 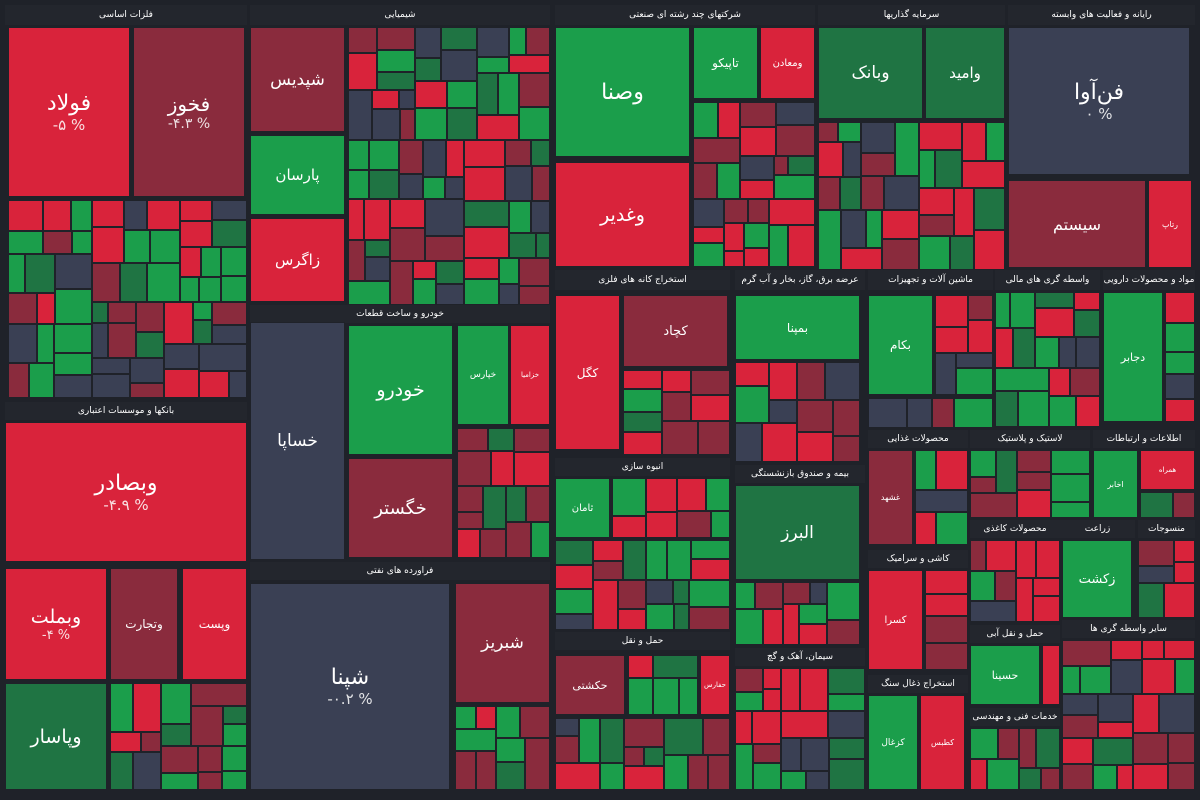 What do you see at coordinates (400, 571) in the screenshot?
I see `sector-title-text: فراورده های نفتی` at bounding box center [400, 571].